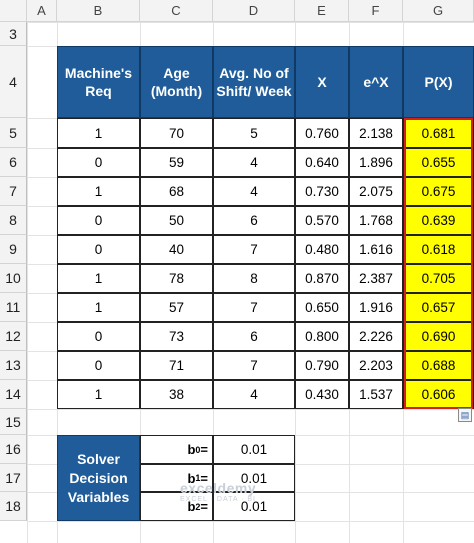 Image resolution: width=474 pixels, height=543 pixels. I want to click on table-cell: 1.537, so click(376, 394).